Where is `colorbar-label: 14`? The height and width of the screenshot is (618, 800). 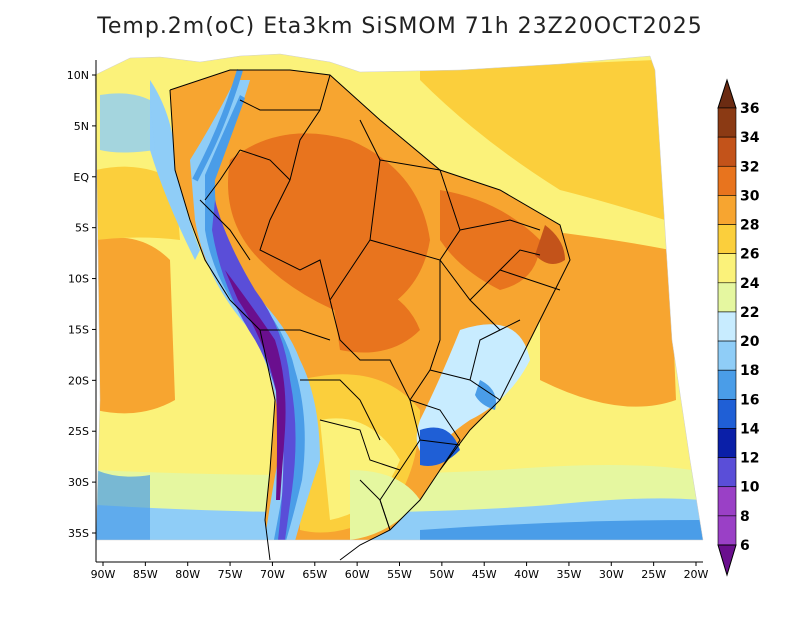 colorbar-label: 14 is located at coordinates (750, 429).